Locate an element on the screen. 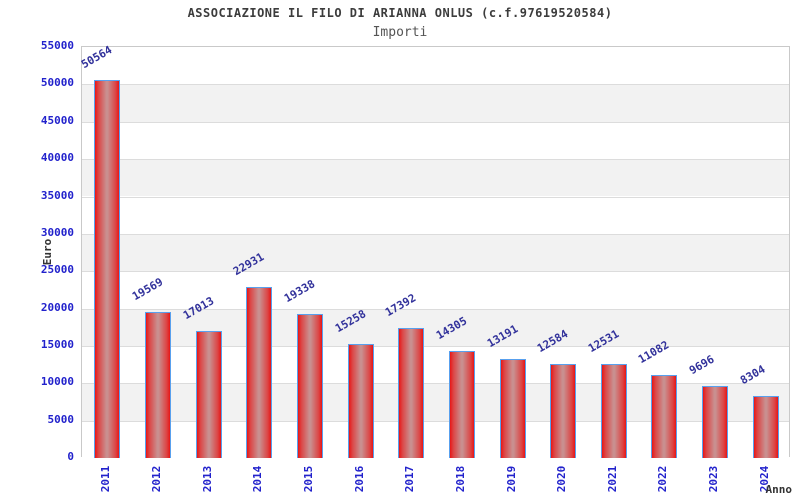 The height and width of the screenshot is (500, 800). bar-2011 is located at coordinates (107, 269).